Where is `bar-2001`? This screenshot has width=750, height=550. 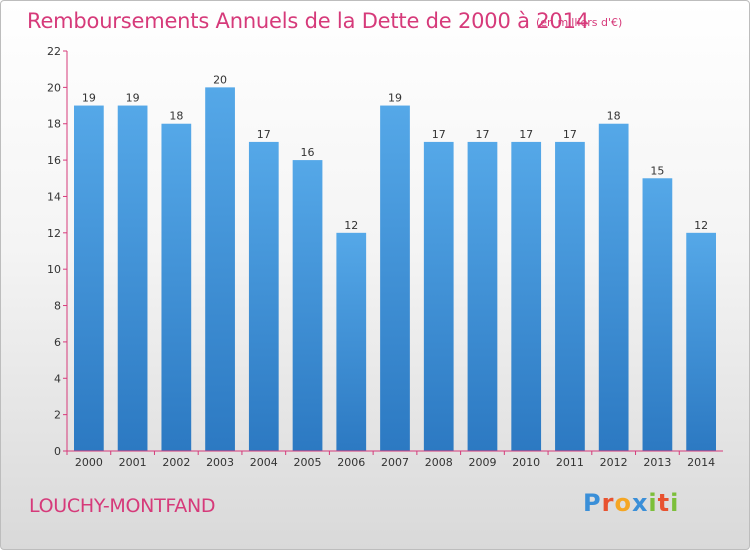 bar-2001 is located at coordinates (132, 278).